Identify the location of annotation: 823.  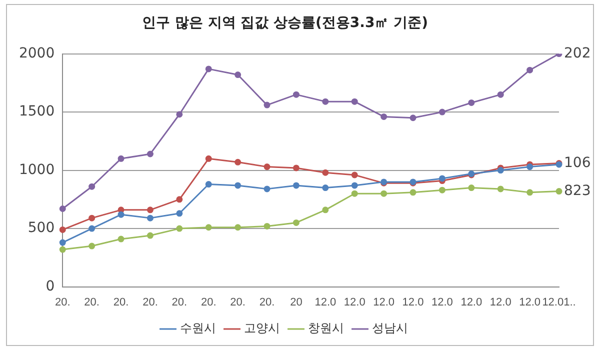
(577, 190).